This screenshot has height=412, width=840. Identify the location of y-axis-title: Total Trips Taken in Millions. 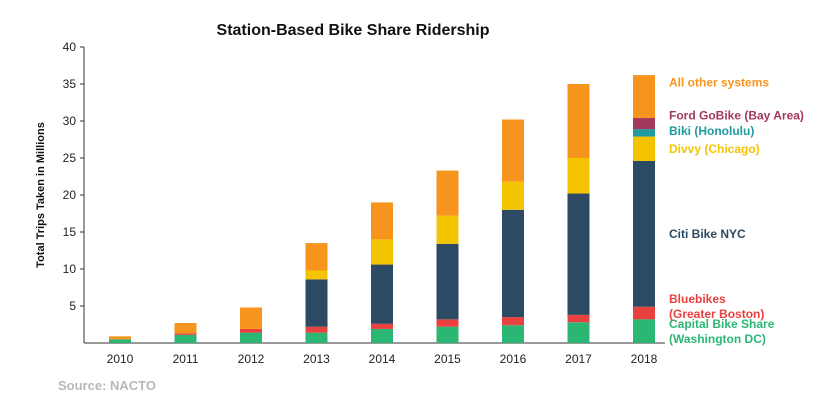
(41, 195).